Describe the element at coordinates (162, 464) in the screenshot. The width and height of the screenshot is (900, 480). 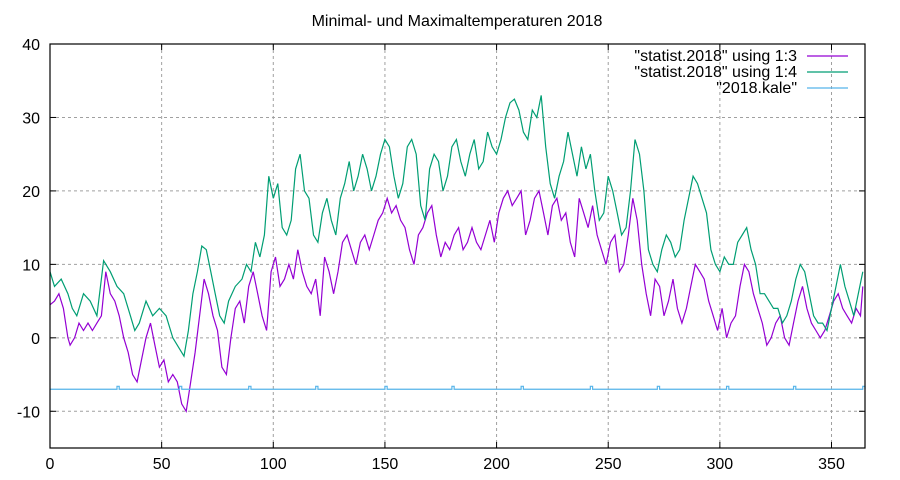
I see `x-tick-label: 50` at that location.